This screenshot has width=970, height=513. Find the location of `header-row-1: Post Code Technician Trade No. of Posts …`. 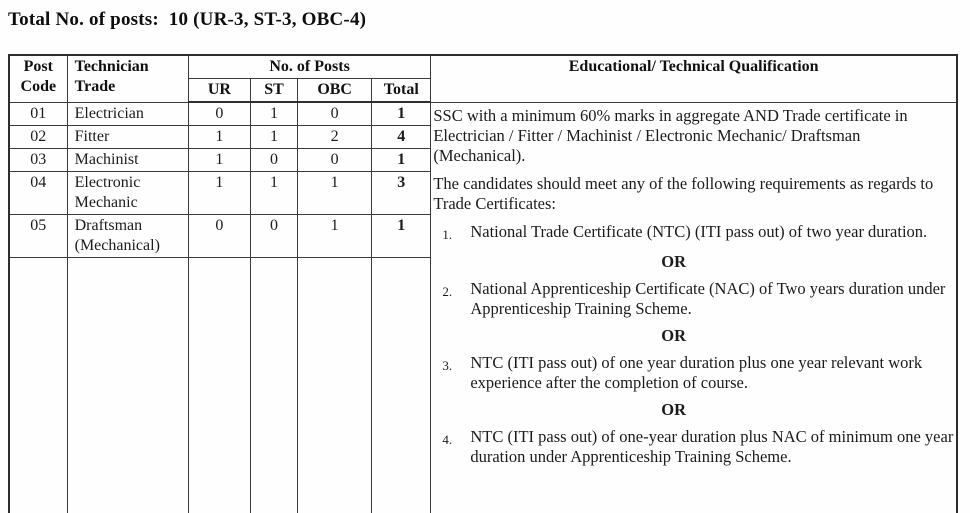

header-row-1: Post Code Technician Trade No. of Posts … is located at coordinates (483, 78).